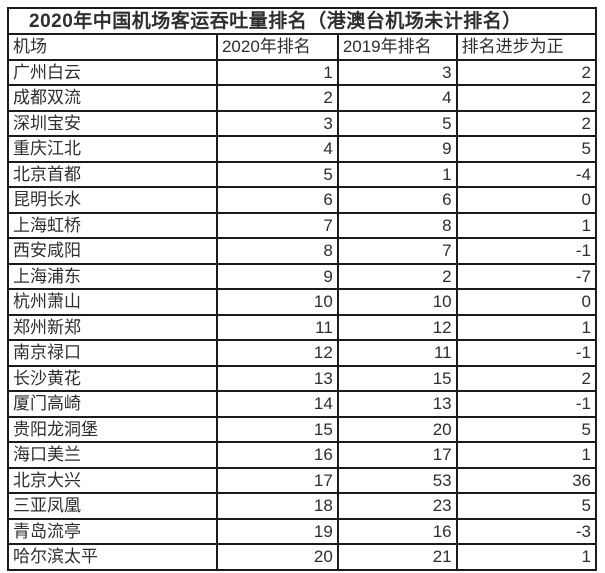  Describe the element at coordinates (112, 480) in the screenshot. I see `airport-cell: 北京大兴` at that location.